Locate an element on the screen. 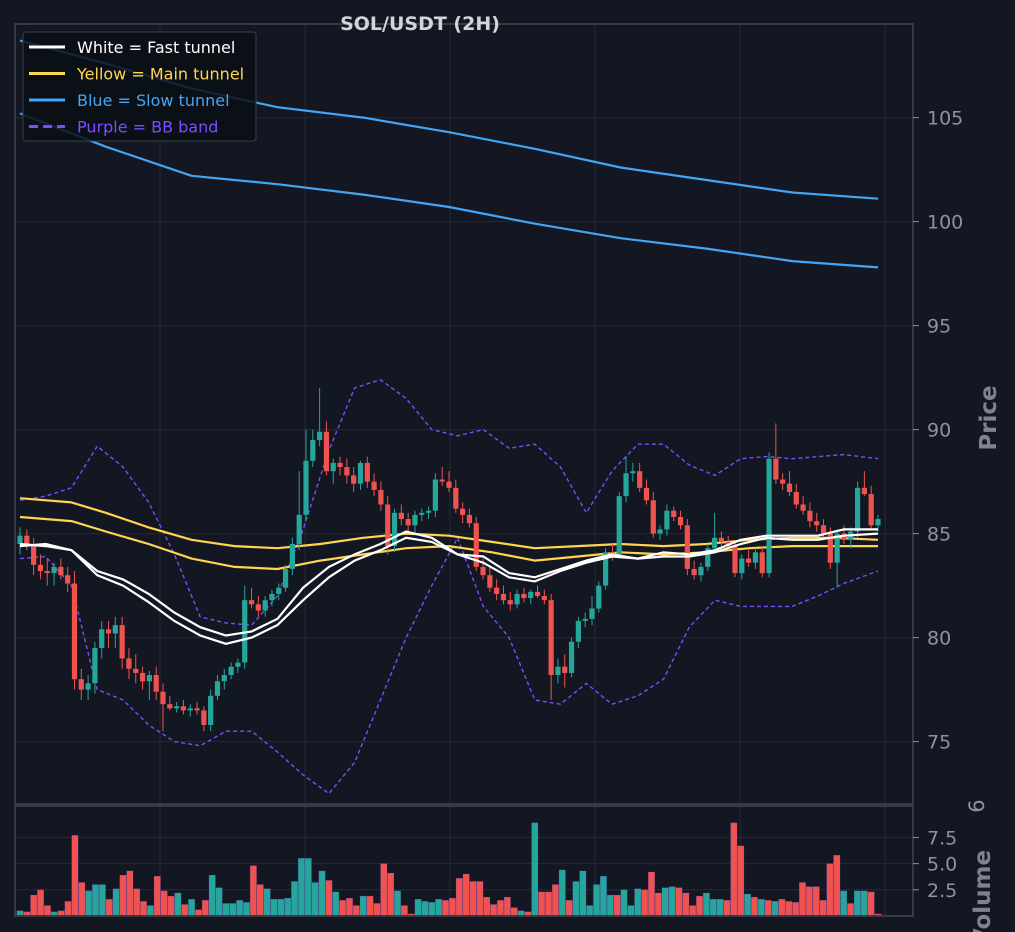  price-tick-label: 80 is located at coordinates (939, 639).